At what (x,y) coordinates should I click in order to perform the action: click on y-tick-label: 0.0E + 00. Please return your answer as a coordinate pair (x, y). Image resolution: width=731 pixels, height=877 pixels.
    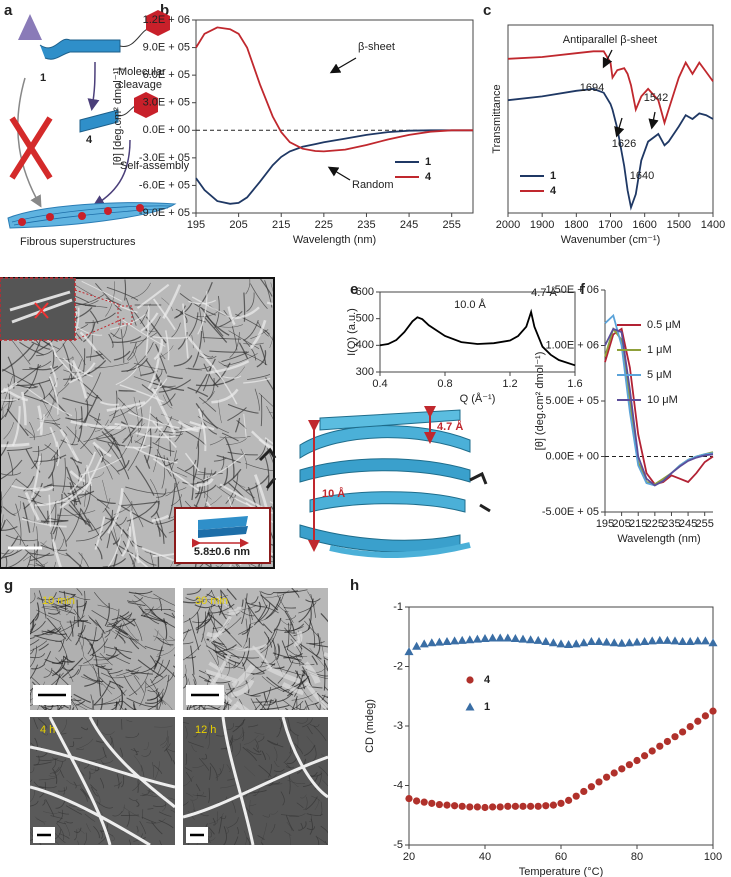
    Looking at the image, I should click on (166, 130).